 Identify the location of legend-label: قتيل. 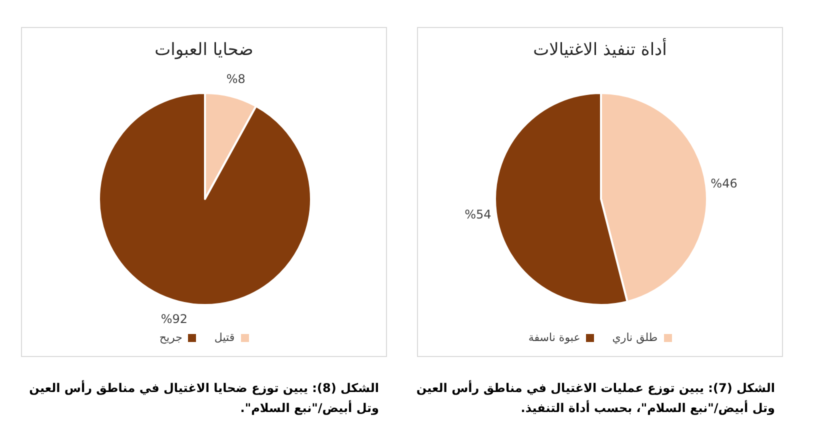
(224, 337).